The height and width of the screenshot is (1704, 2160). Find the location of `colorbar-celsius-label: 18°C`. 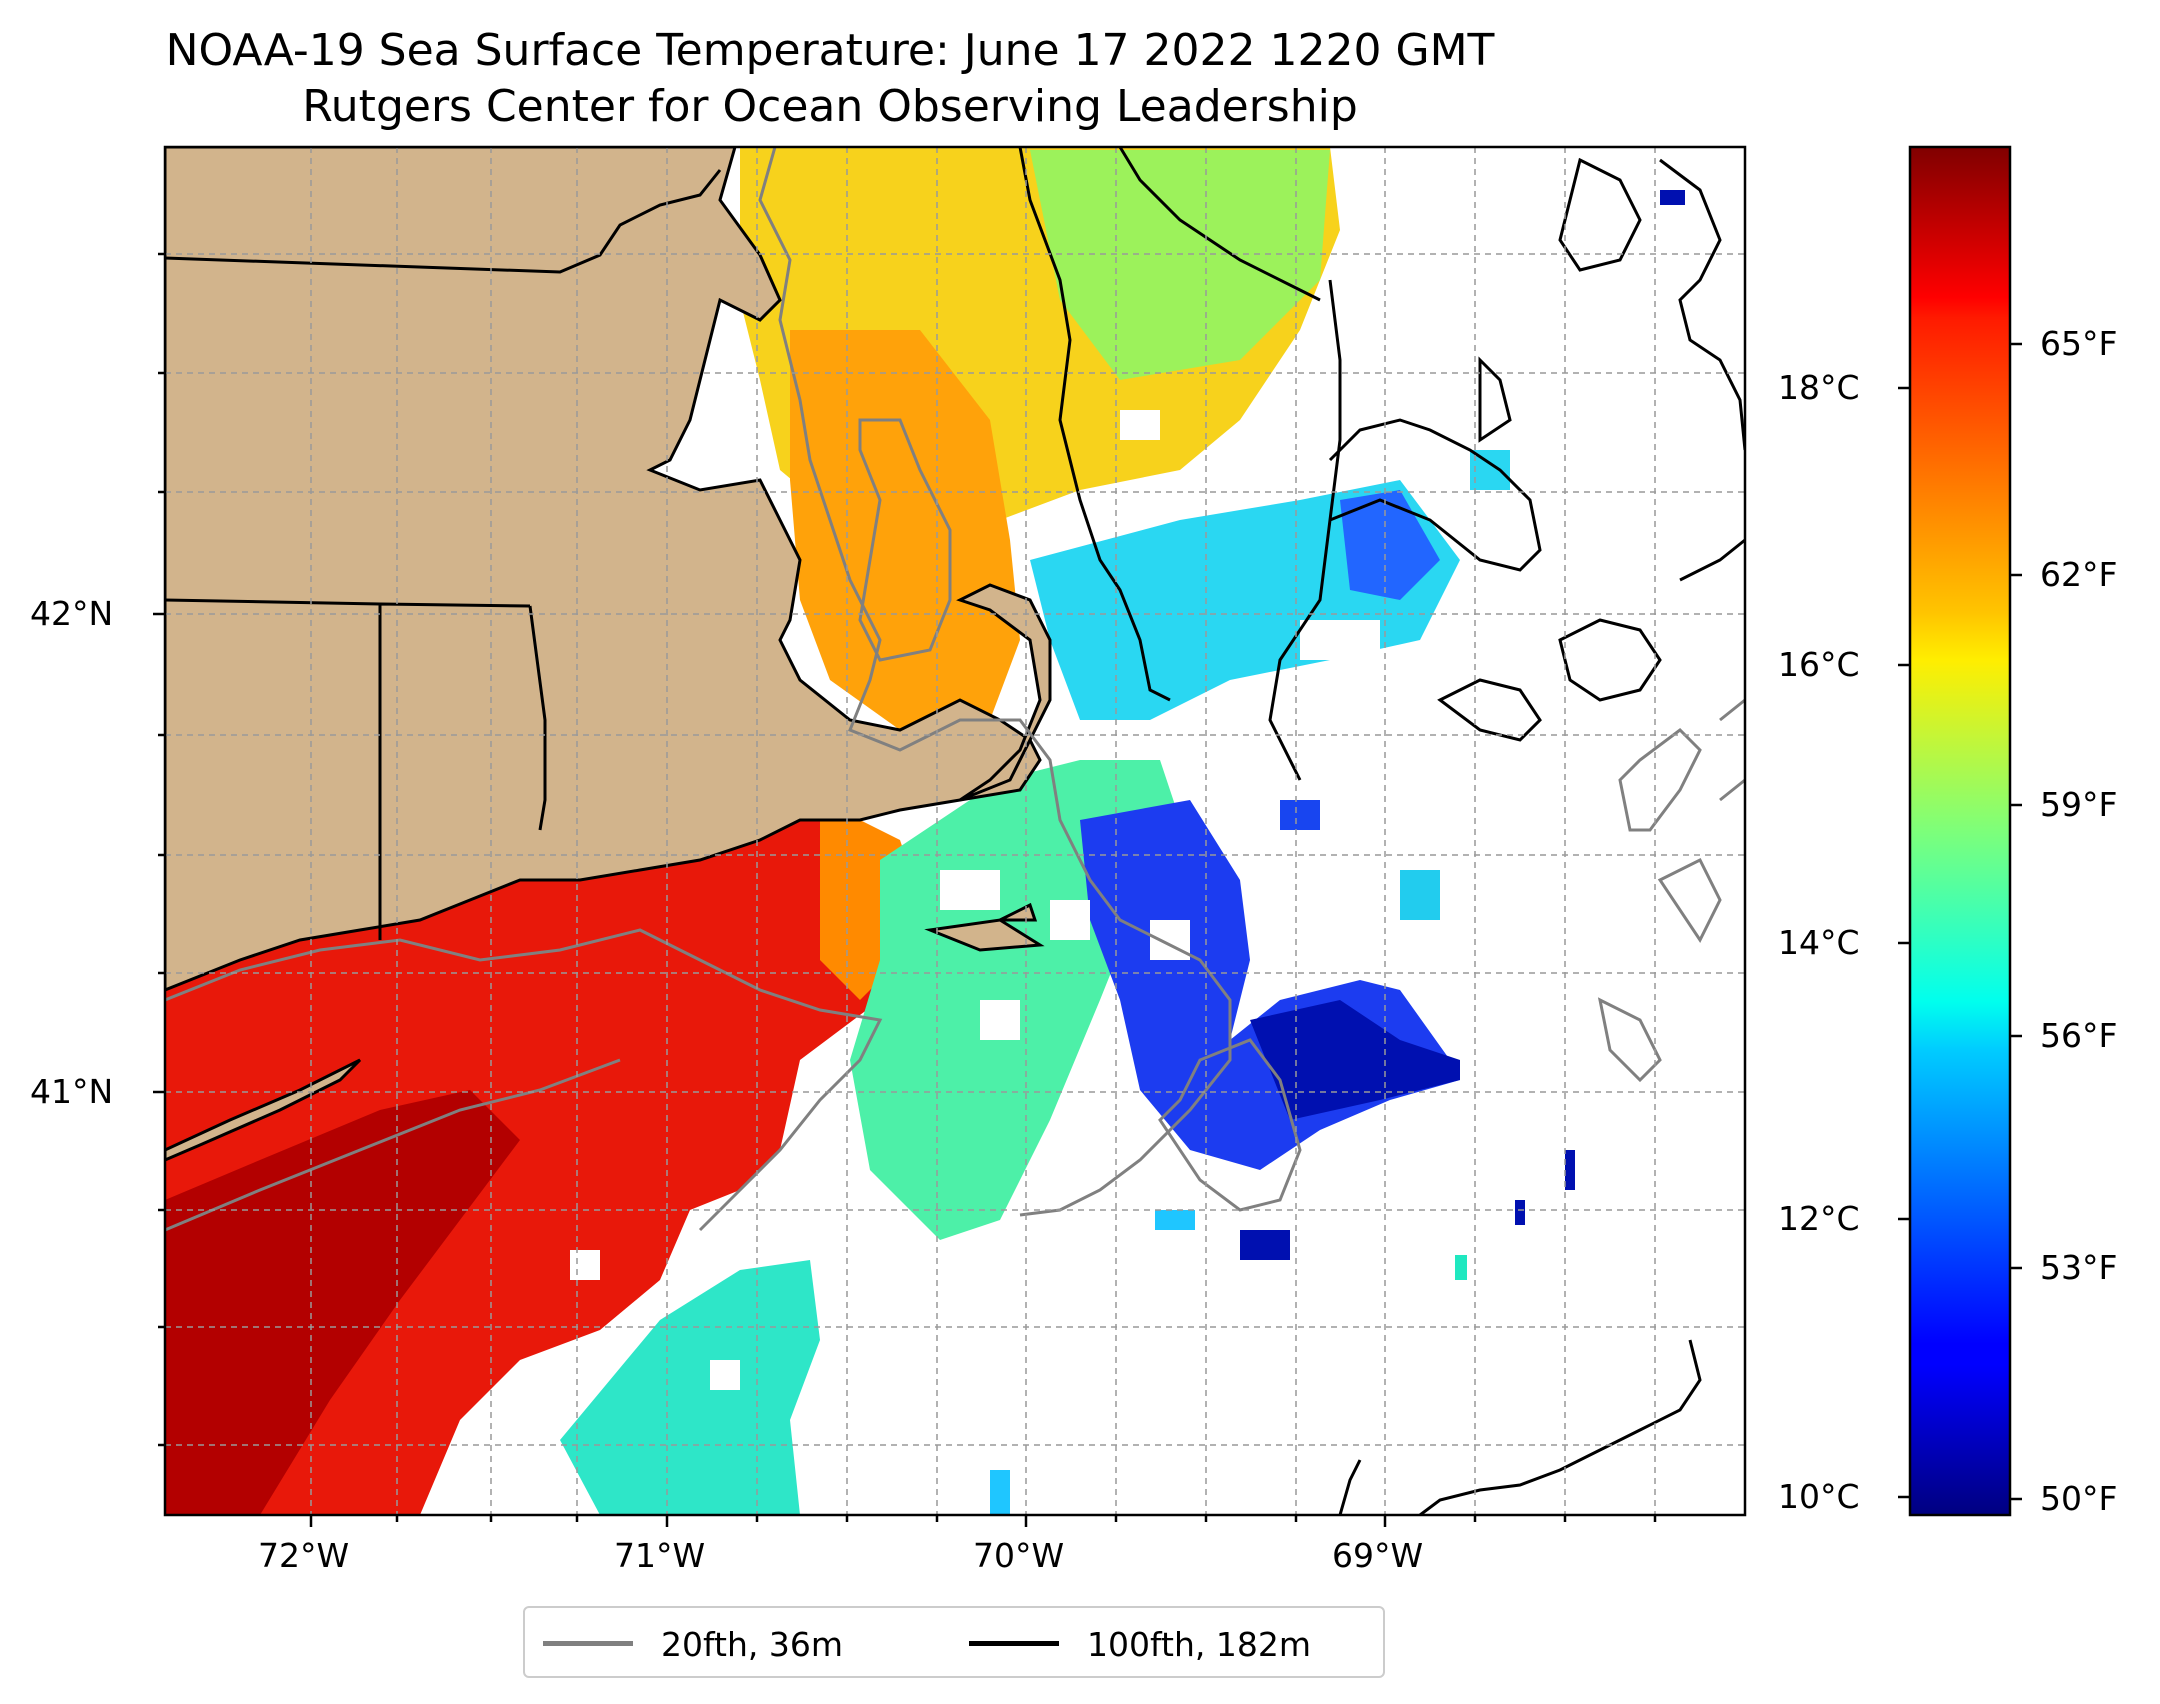

colorbar-celsius-label: 18°C is located at coordinates (1819, 387).